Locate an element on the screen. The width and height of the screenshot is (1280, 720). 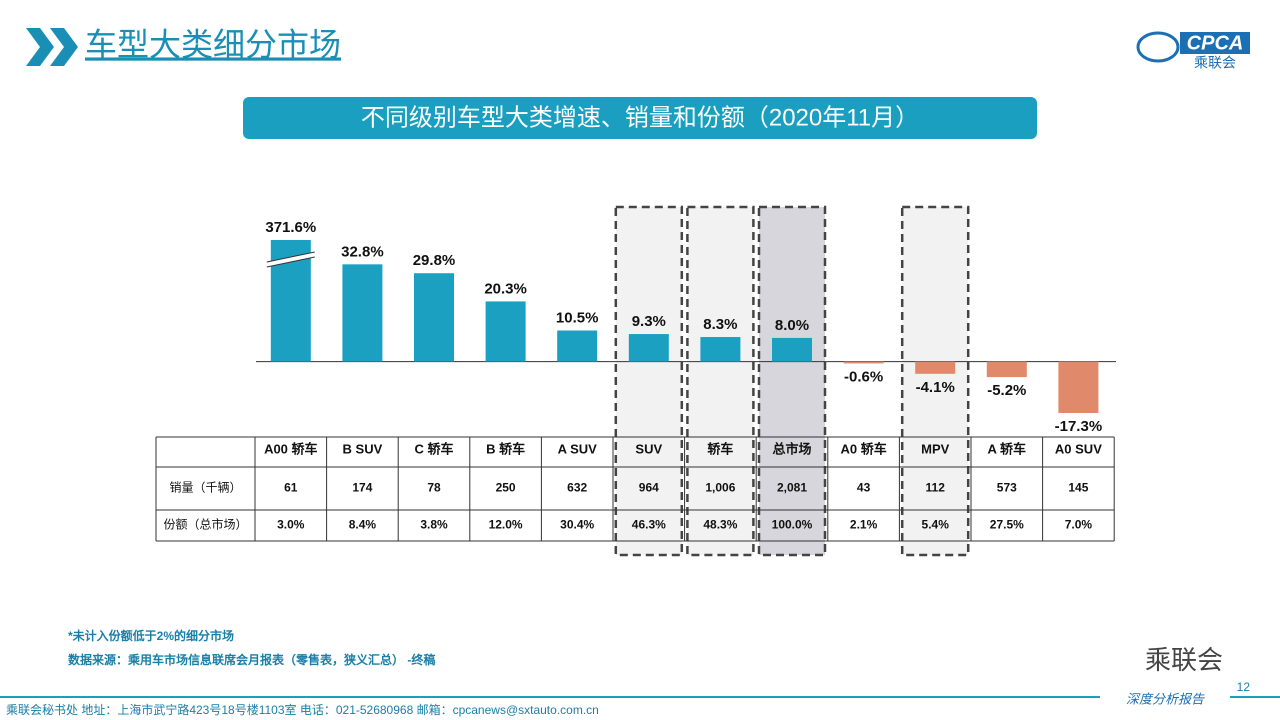
value-label: -5.2% is located at coordinates (1006, 390).